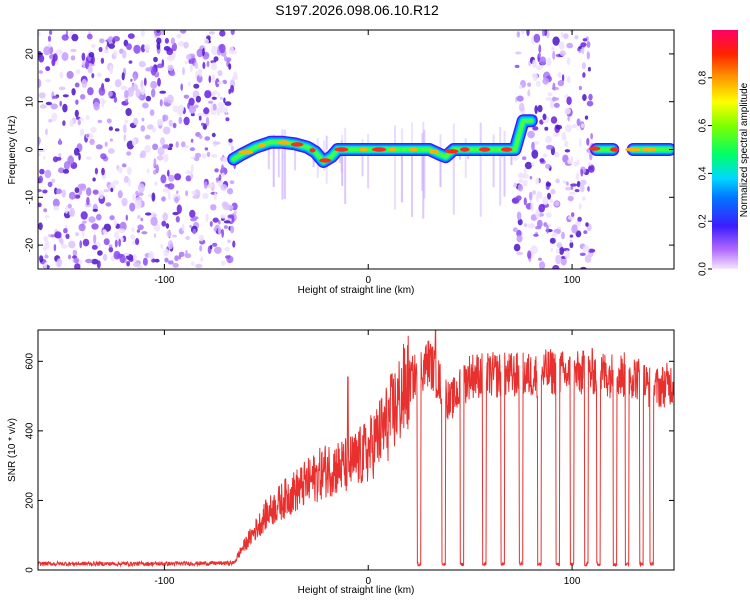 This screenshot has height=600, width=750. Describe the element at coordinates (30, 570) in the screenshot. I see `y-tick-label: 0` at that location.